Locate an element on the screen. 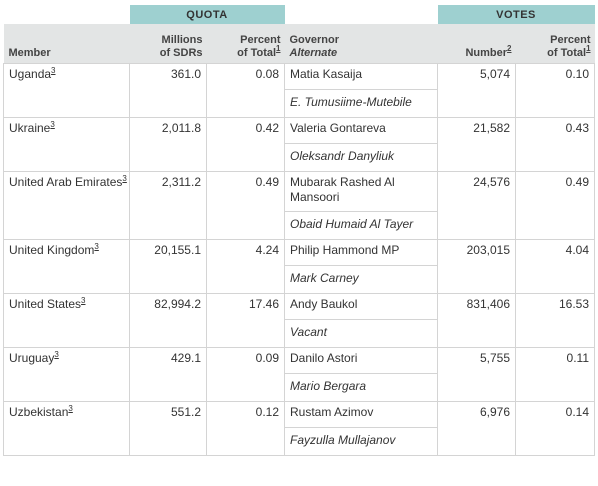  votes-number-cell: 831,406 is located at coordinates (476, 320).